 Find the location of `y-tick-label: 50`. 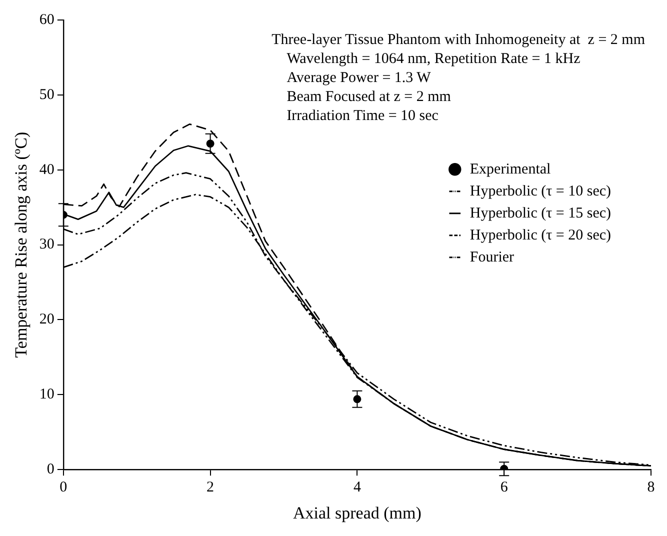

y-tick-label: 50 is located at coordinates (46, 94).